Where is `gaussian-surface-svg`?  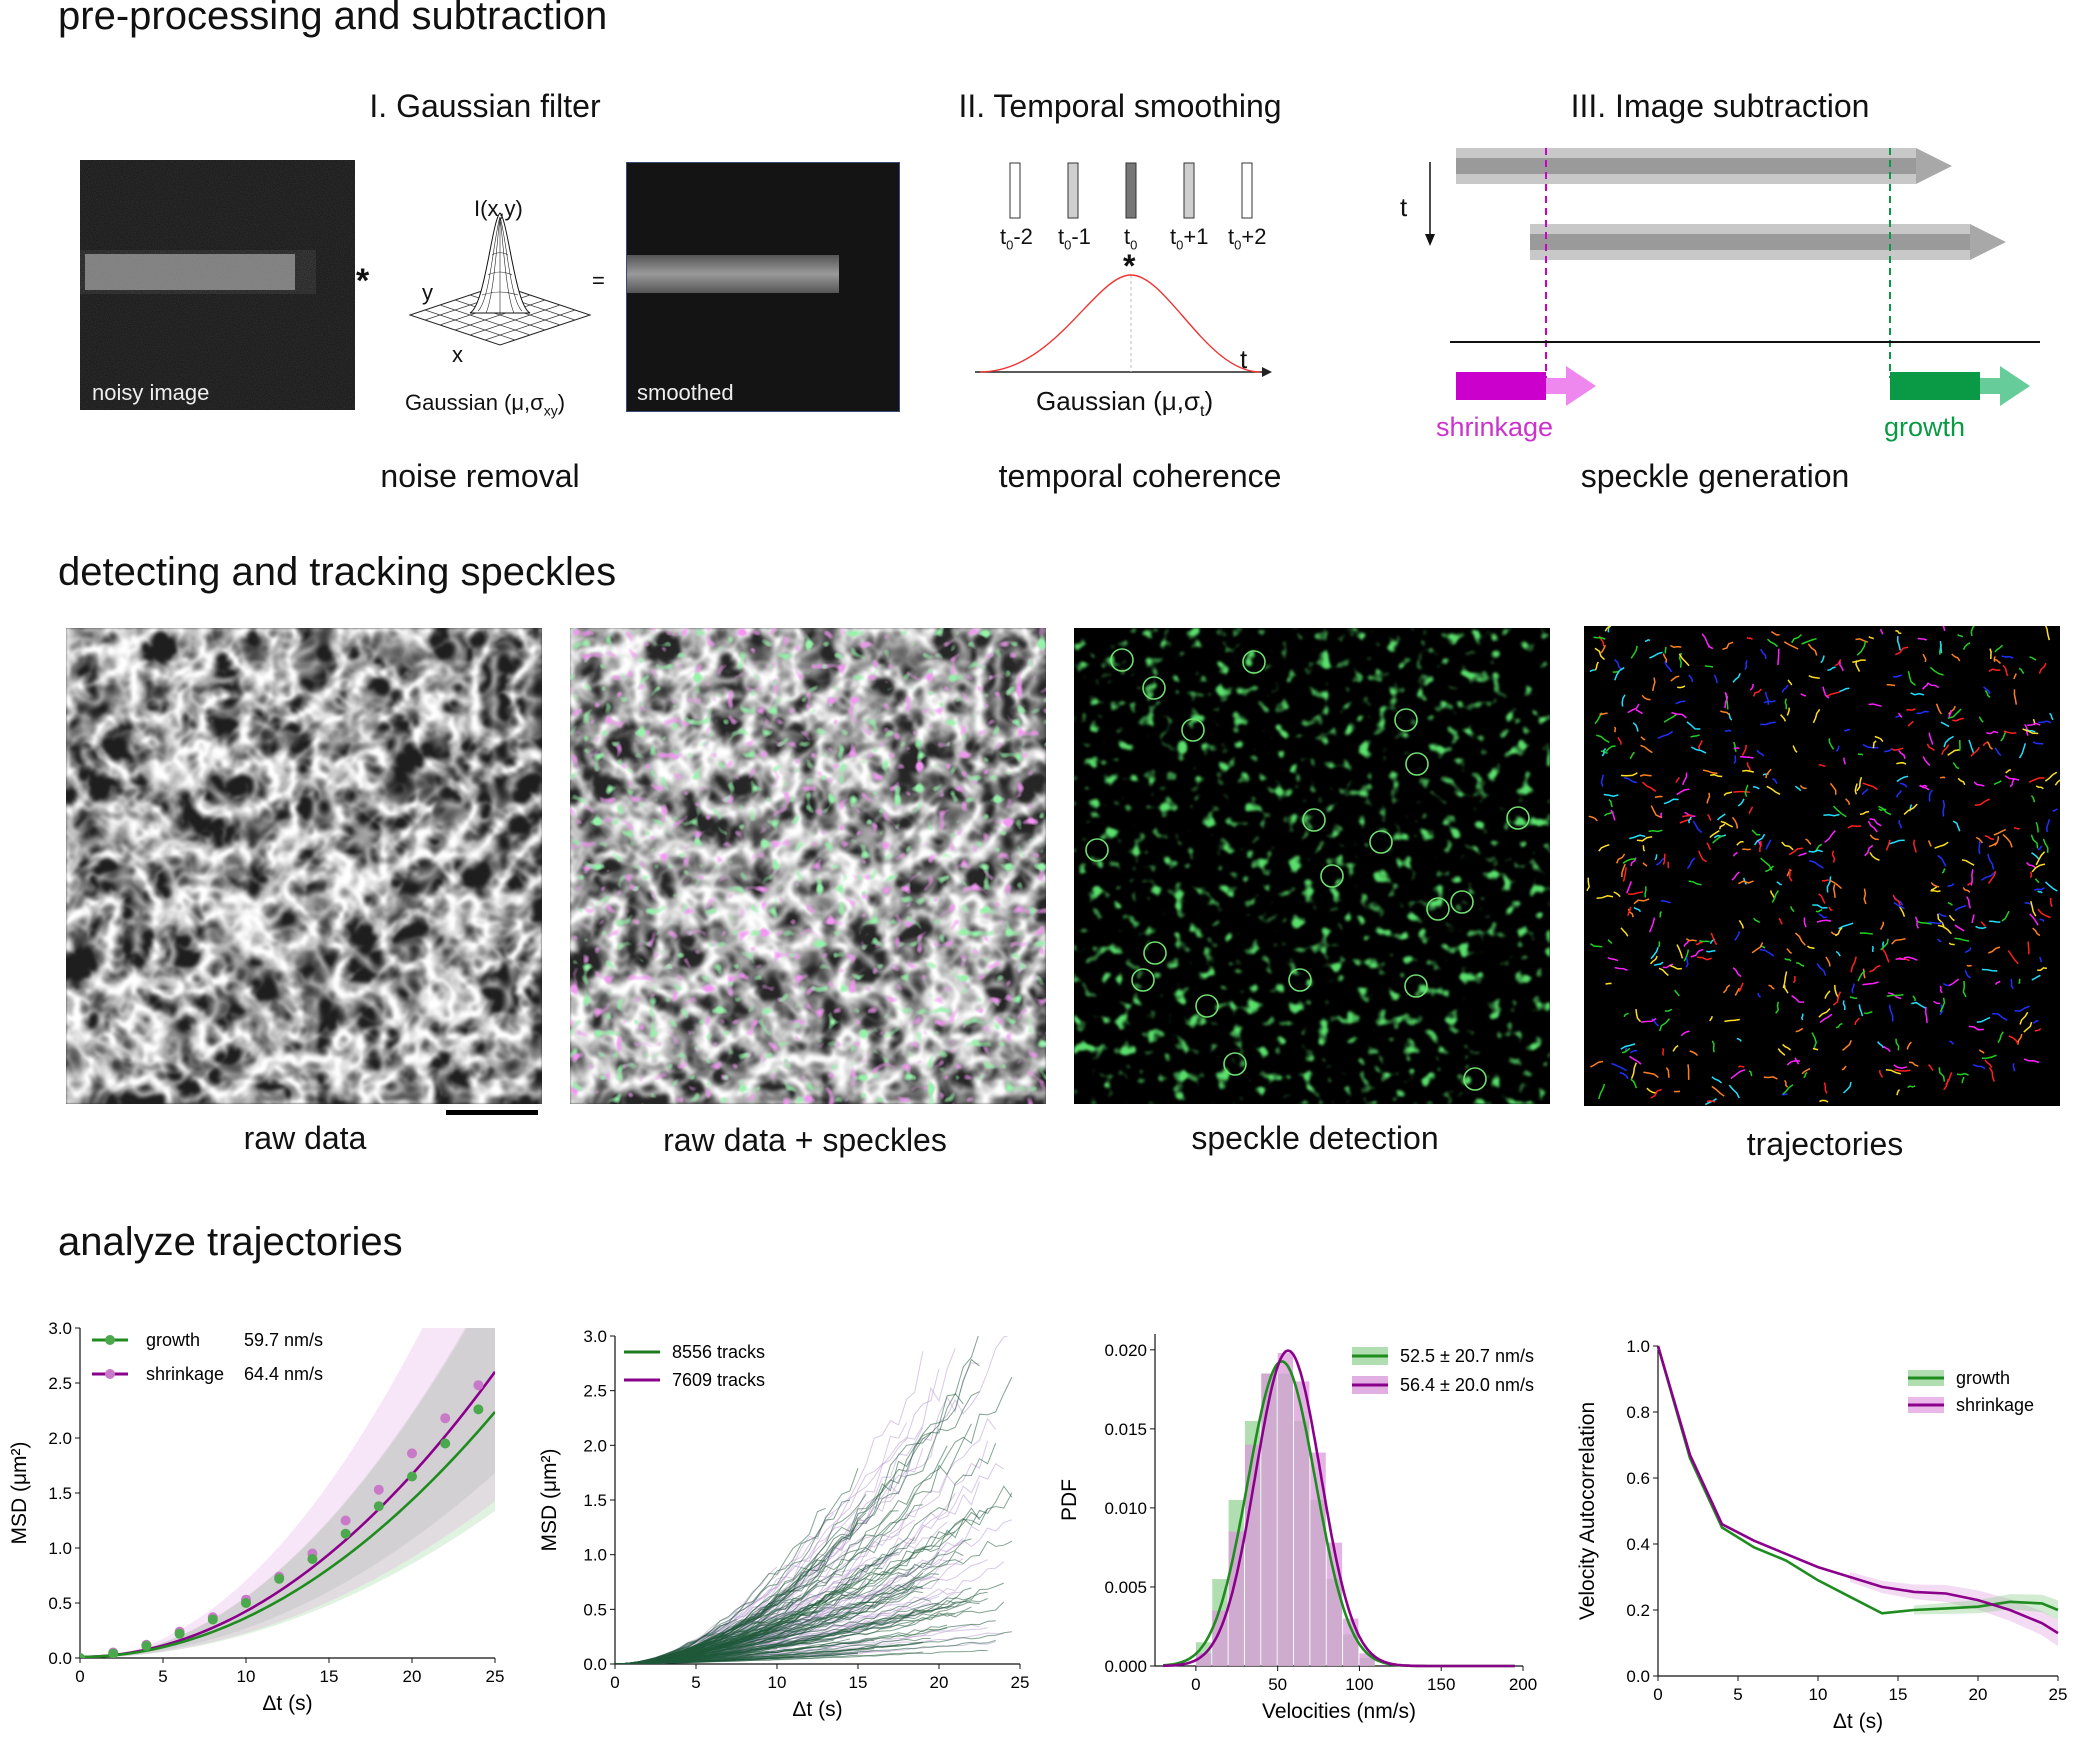
gaussian-surface-svg is located at coordinates (500, 279).